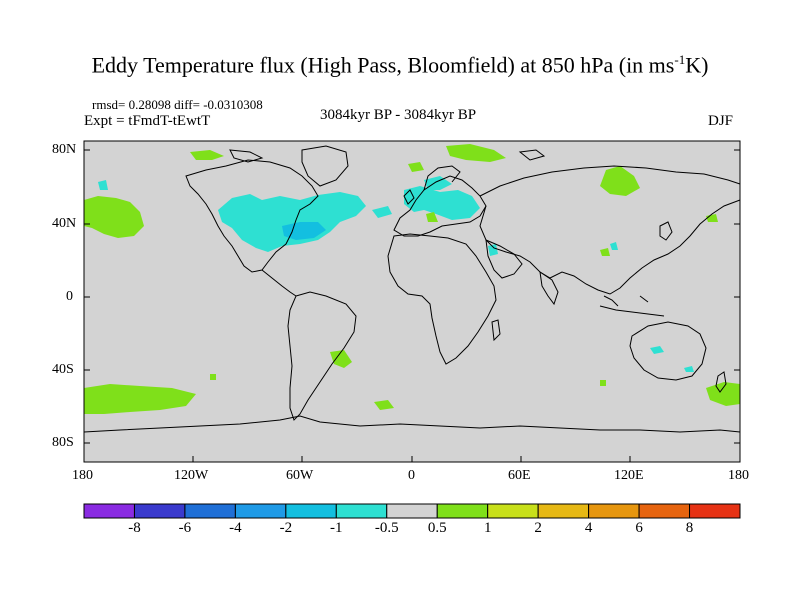 The height and width of the screenshot is (600, 800). Describe the element at coordinates (689, 369) in the screenshot. I see `patch-southern-ocean-small` at that location.